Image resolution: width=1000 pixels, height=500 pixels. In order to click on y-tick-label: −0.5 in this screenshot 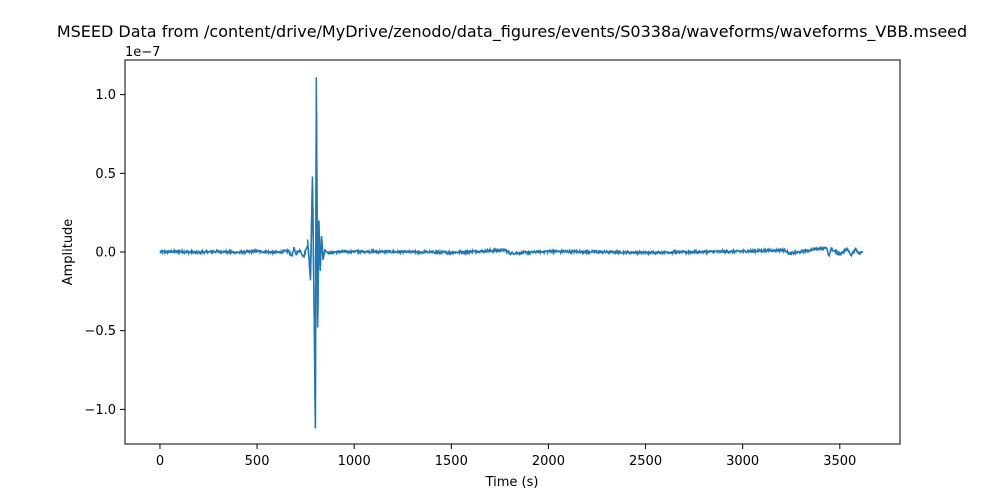, I will do `click(100, 331)`.